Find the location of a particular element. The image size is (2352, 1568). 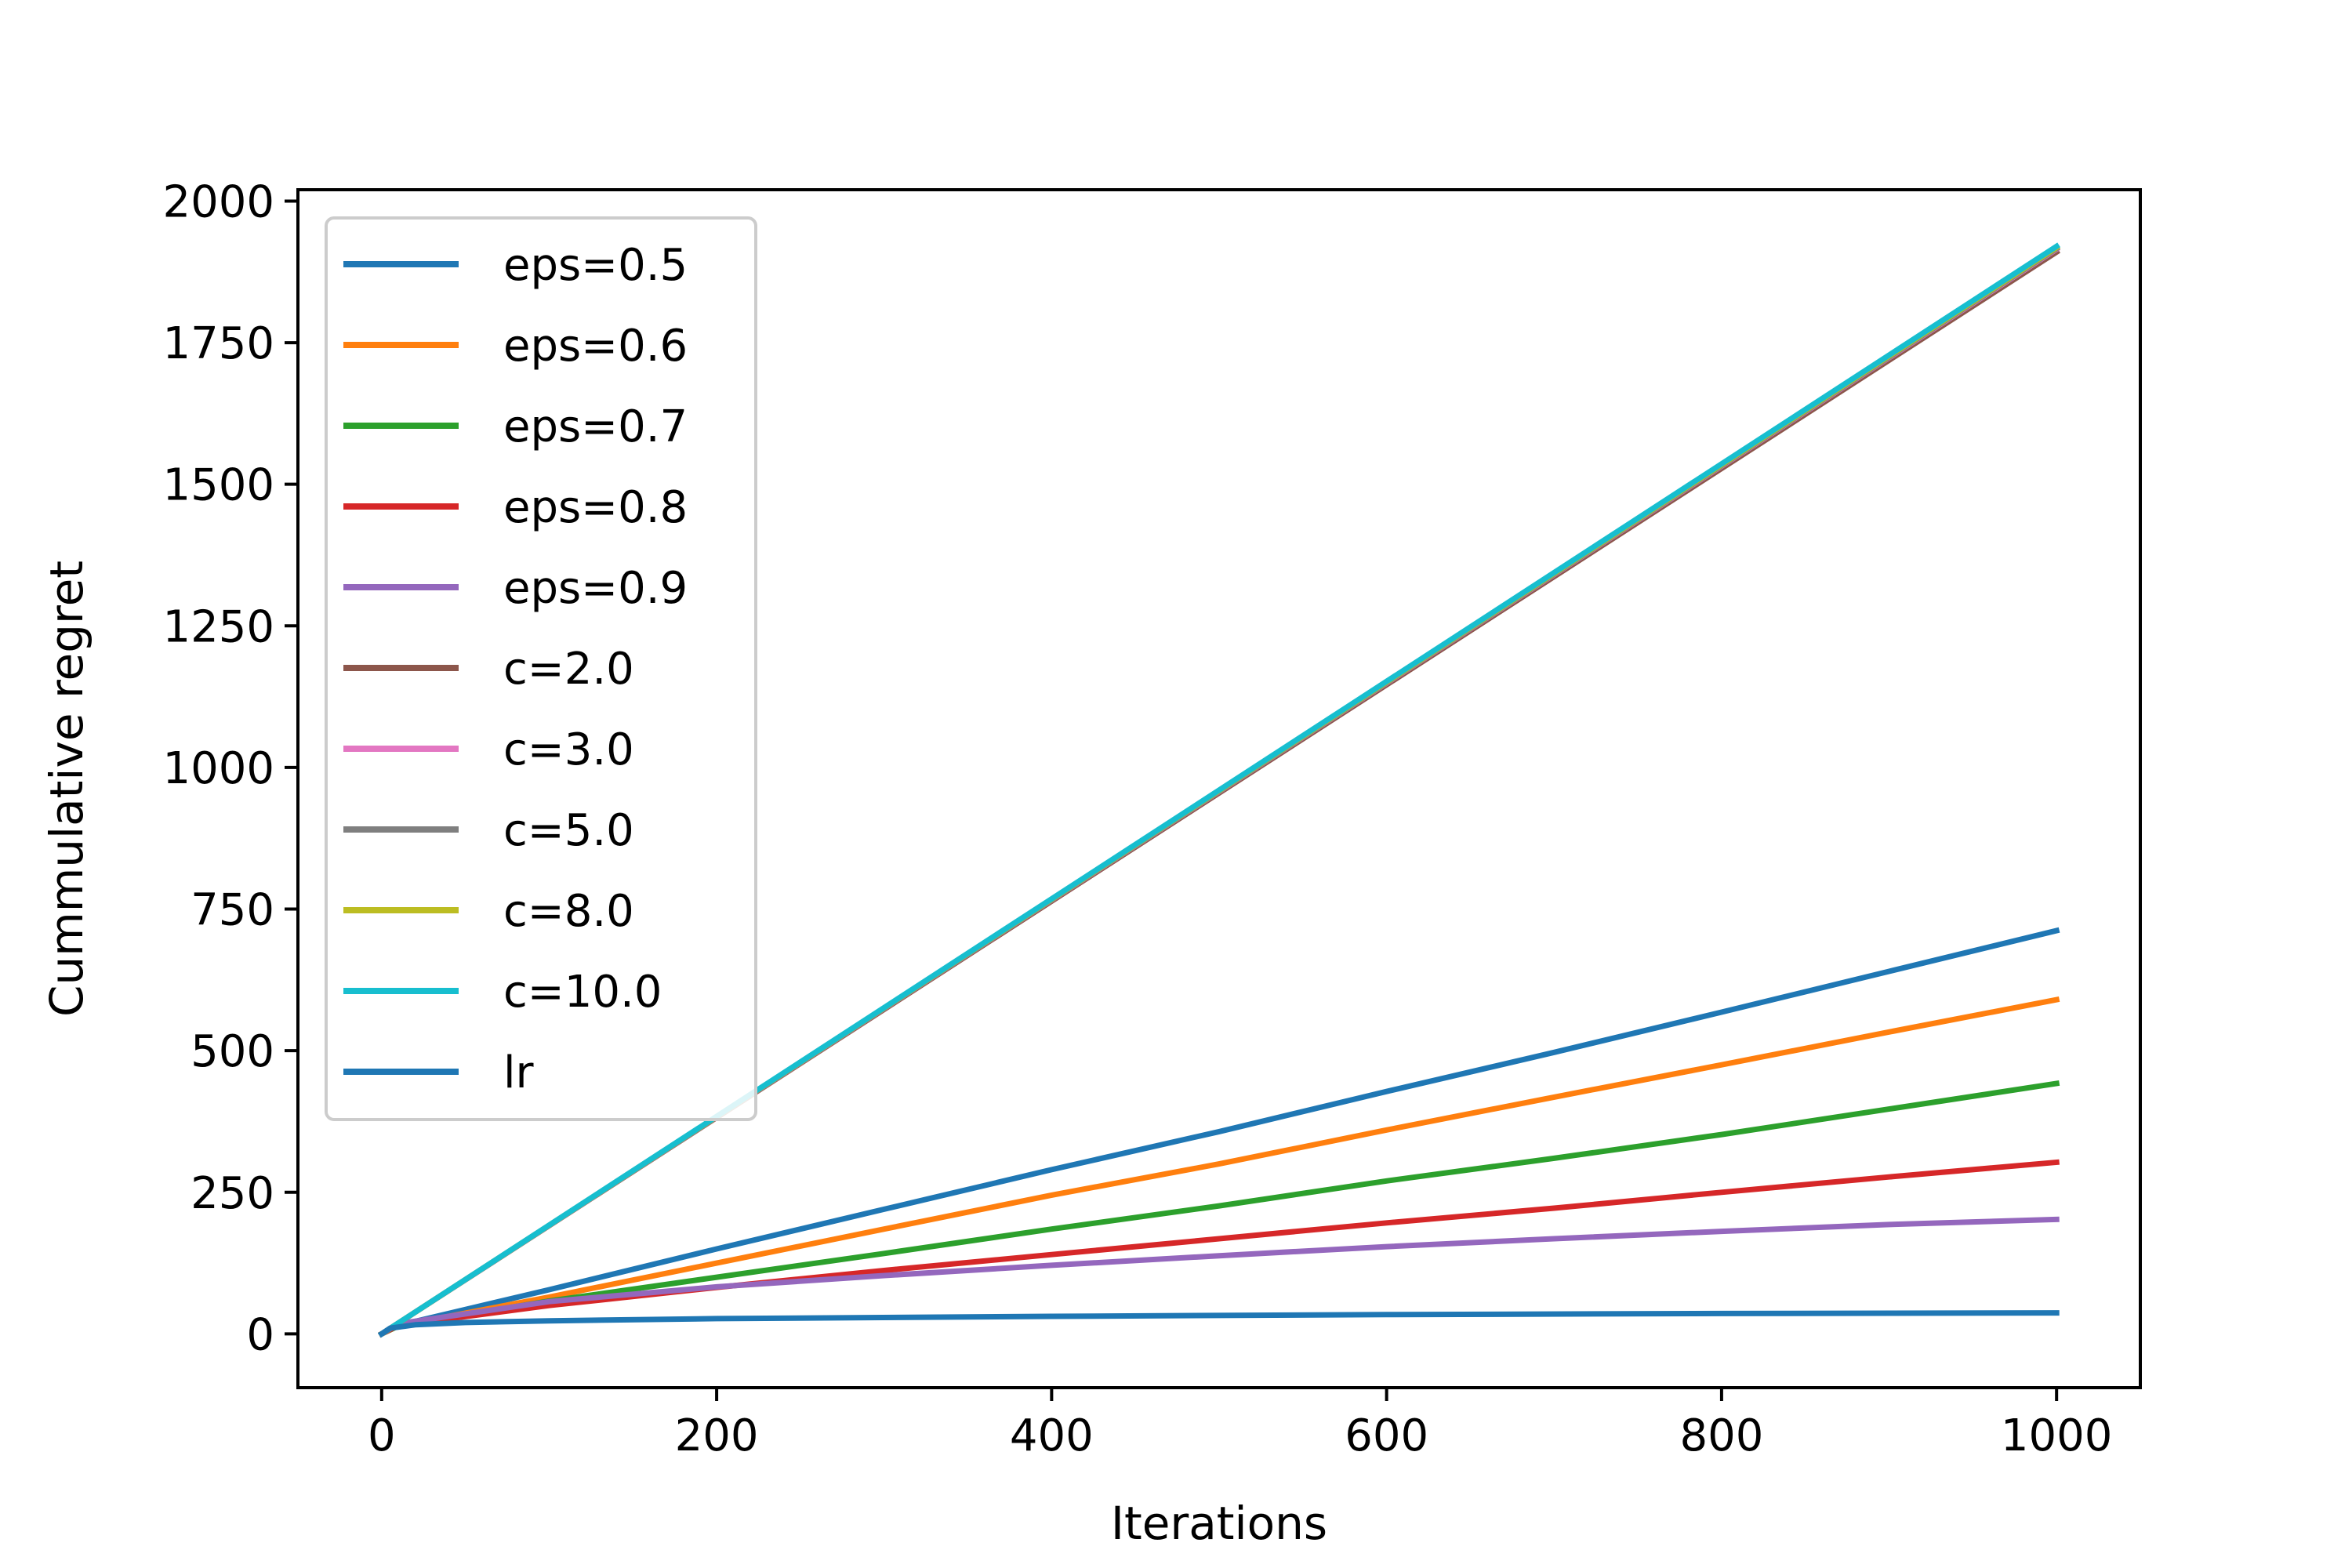

legend-label-eps=0.5: eps=0.5 is located at coordinates (595, 265).